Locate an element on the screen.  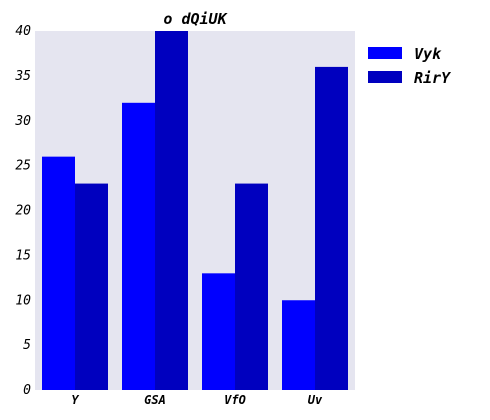
y-tick-label: 15 is located at coordinates (23, 255).